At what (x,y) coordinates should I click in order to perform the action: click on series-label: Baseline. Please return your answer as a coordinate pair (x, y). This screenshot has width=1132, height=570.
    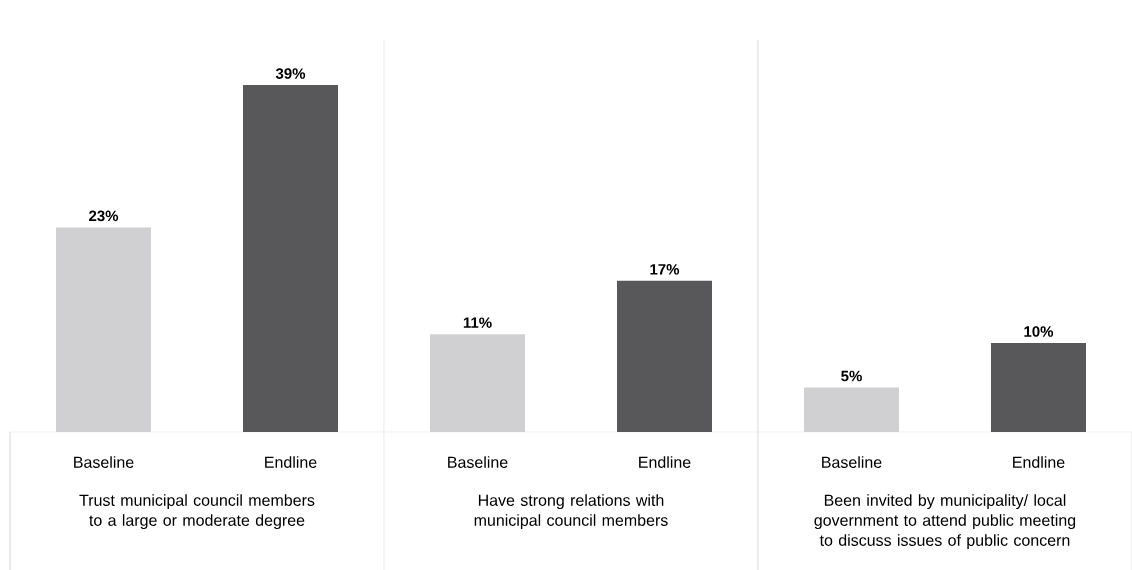
    Looking at the image, I should click on (104, 462).